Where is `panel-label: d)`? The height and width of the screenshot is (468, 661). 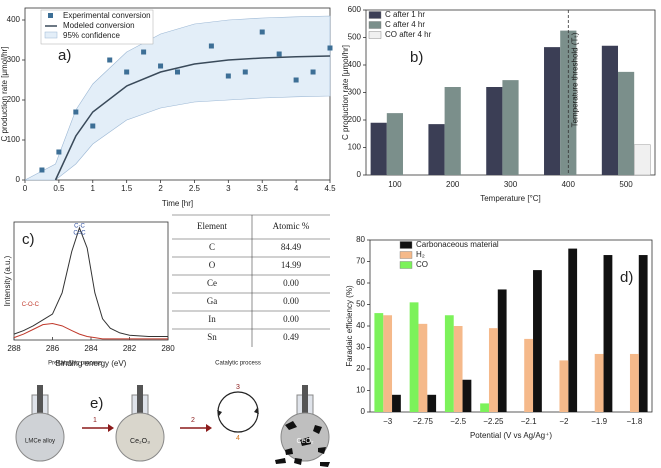 panel-label: d) is located at coordinates (626, 277).